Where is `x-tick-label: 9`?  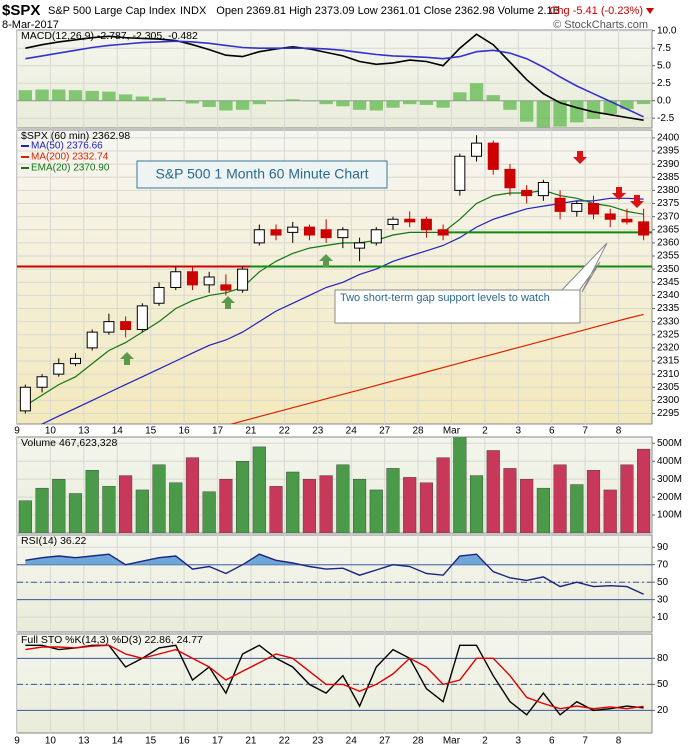
x-tick-label: 9 is located at coordinates (17, 431).